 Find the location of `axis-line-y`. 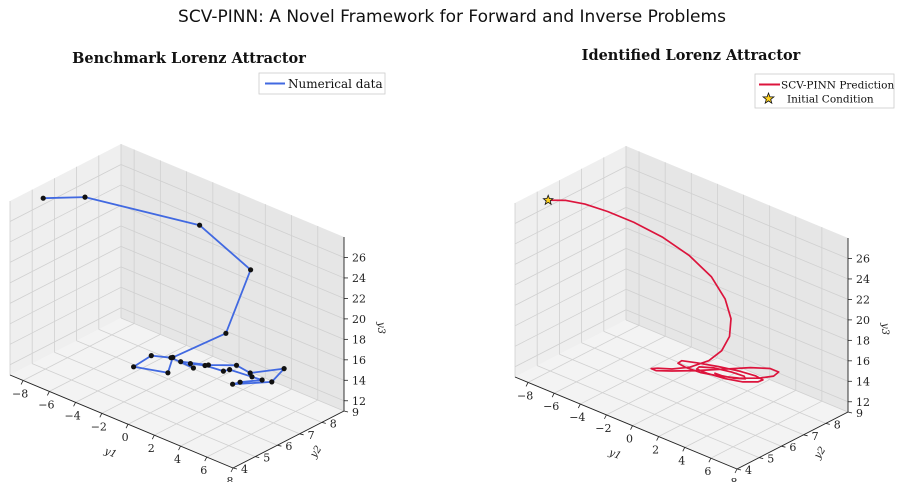

axis-line-y is located at coordinates (288, 439).